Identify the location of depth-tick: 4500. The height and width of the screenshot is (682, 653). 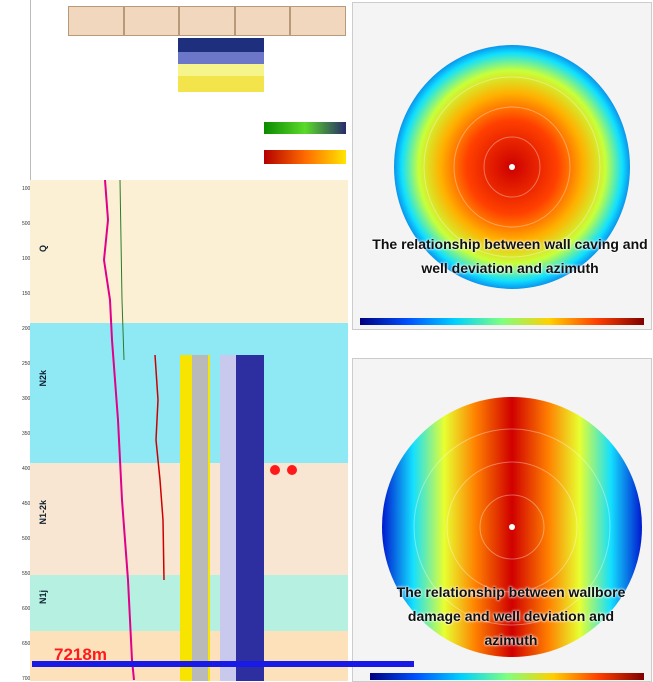
(28, 504).